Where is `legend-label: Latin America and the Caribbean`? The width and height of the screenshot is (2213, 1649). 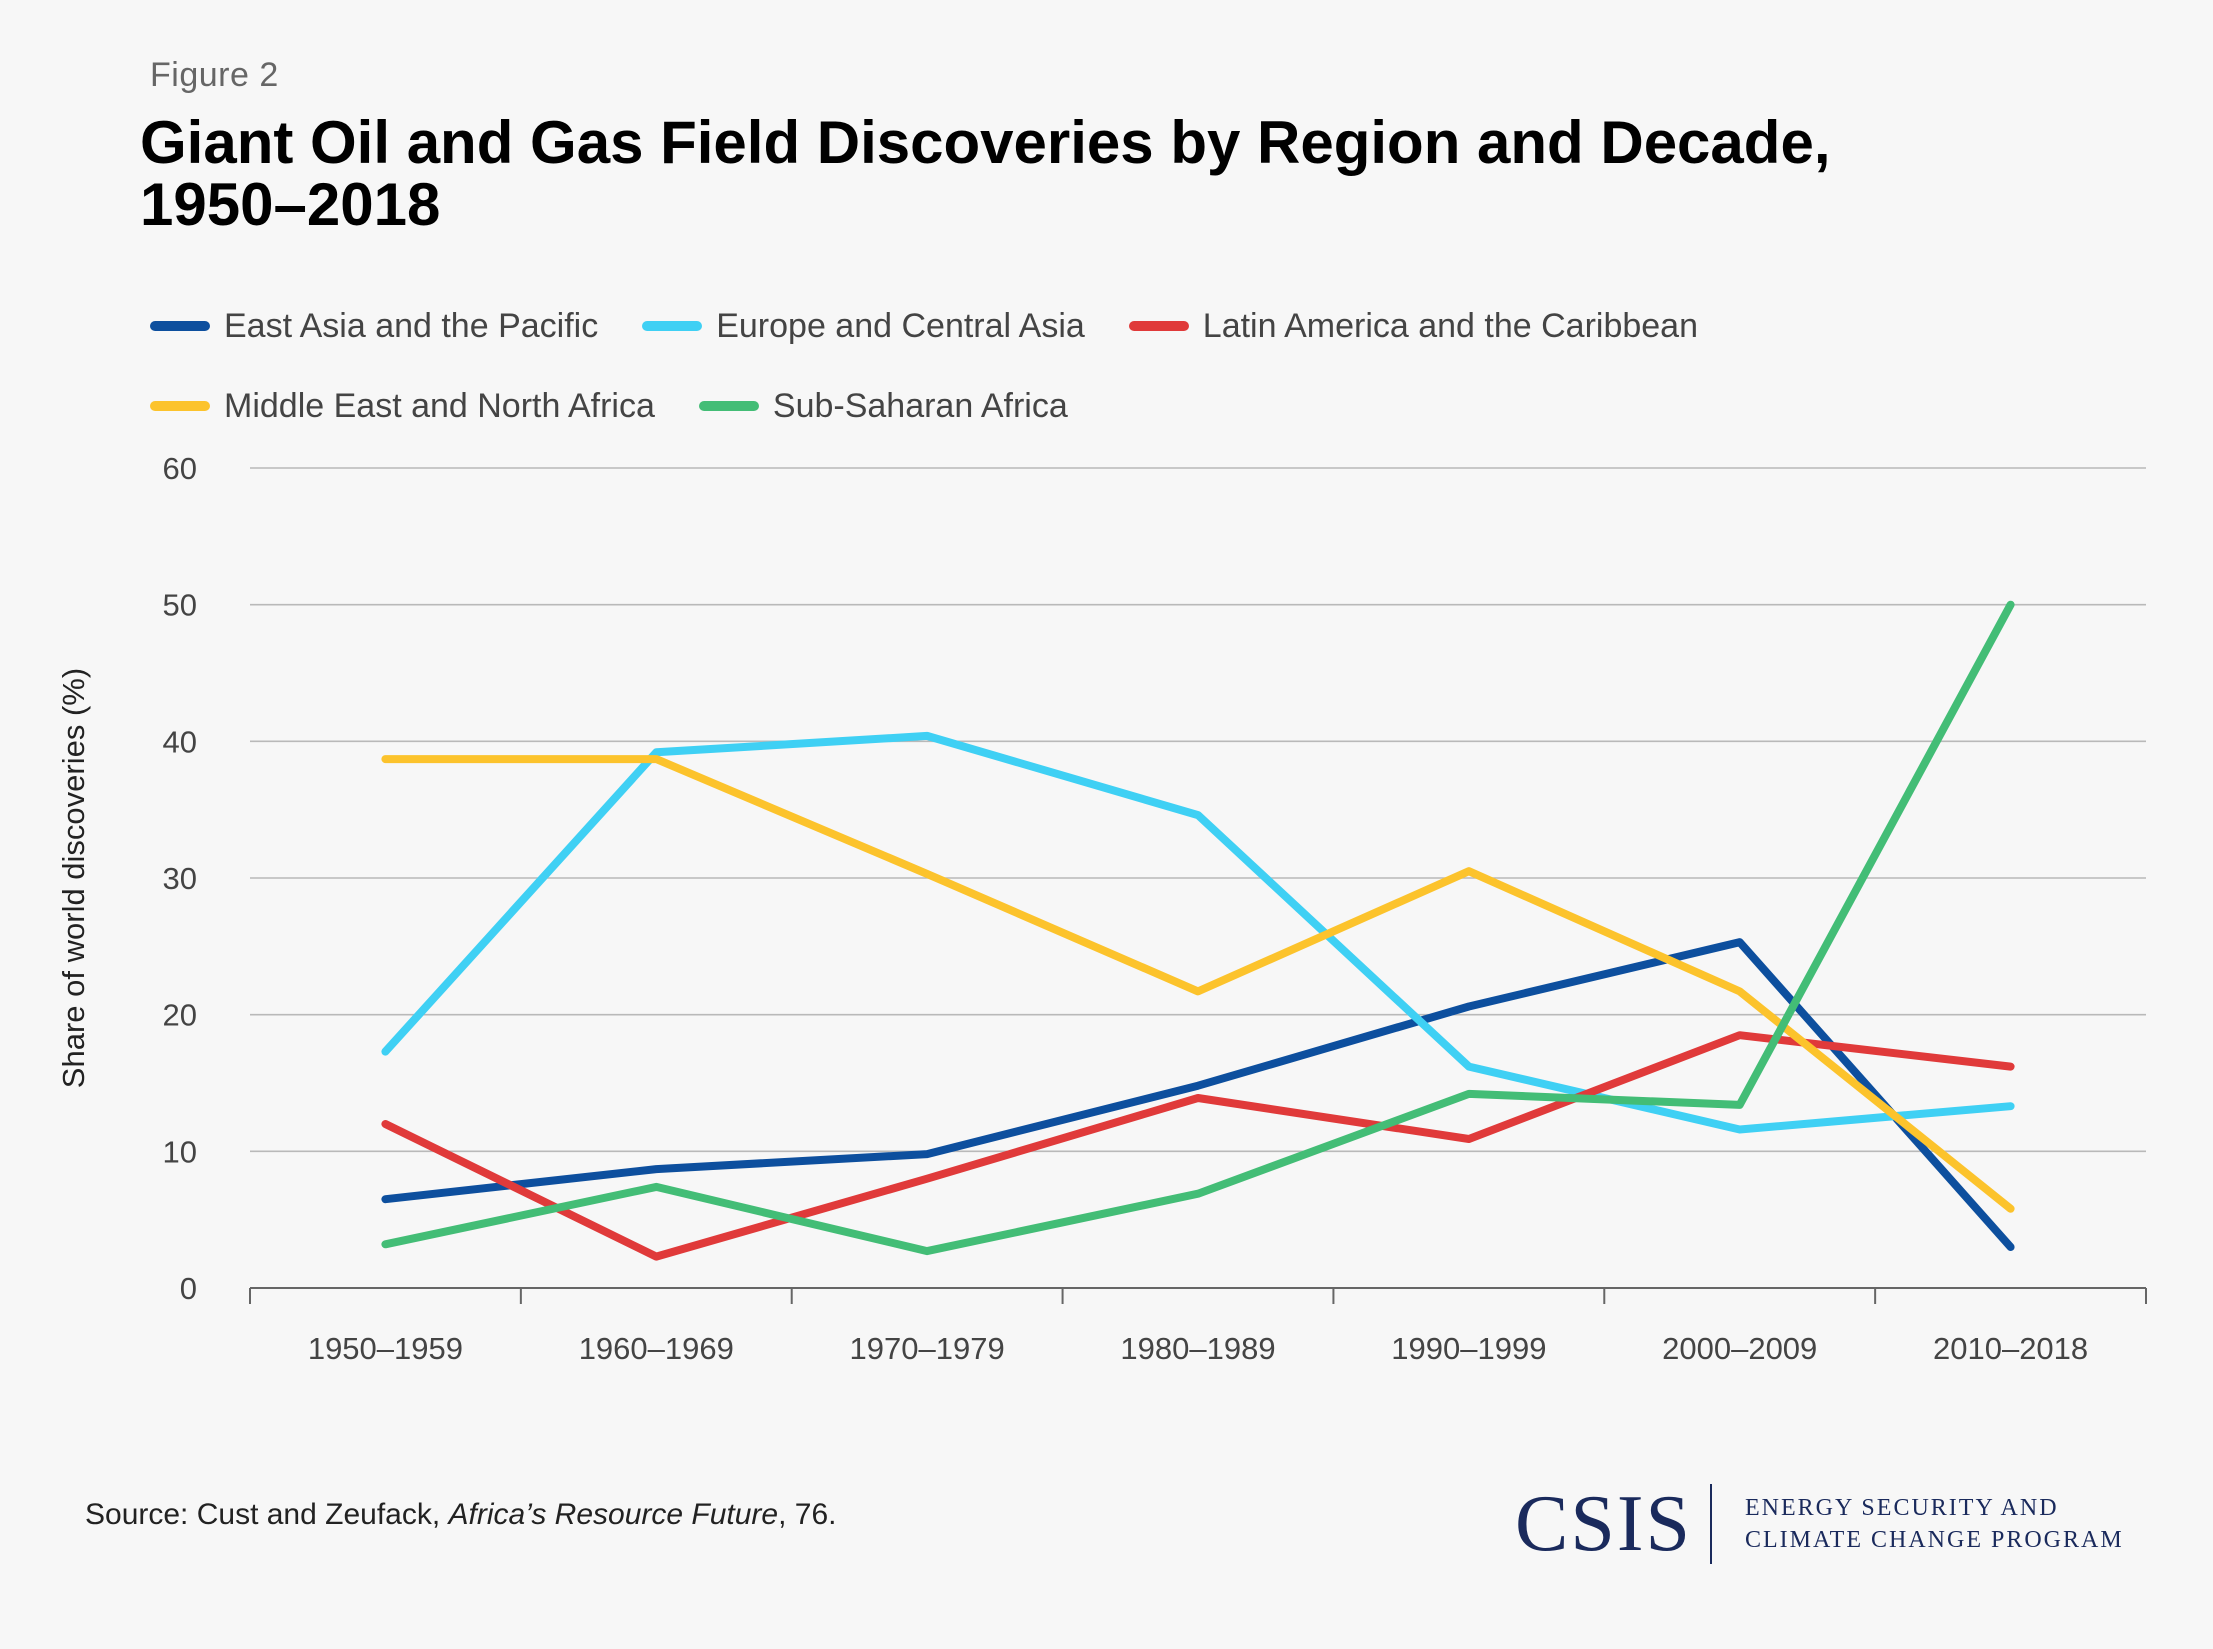 legend-label: Latin America and the Caribbean is located at coordinates (1450, 325).